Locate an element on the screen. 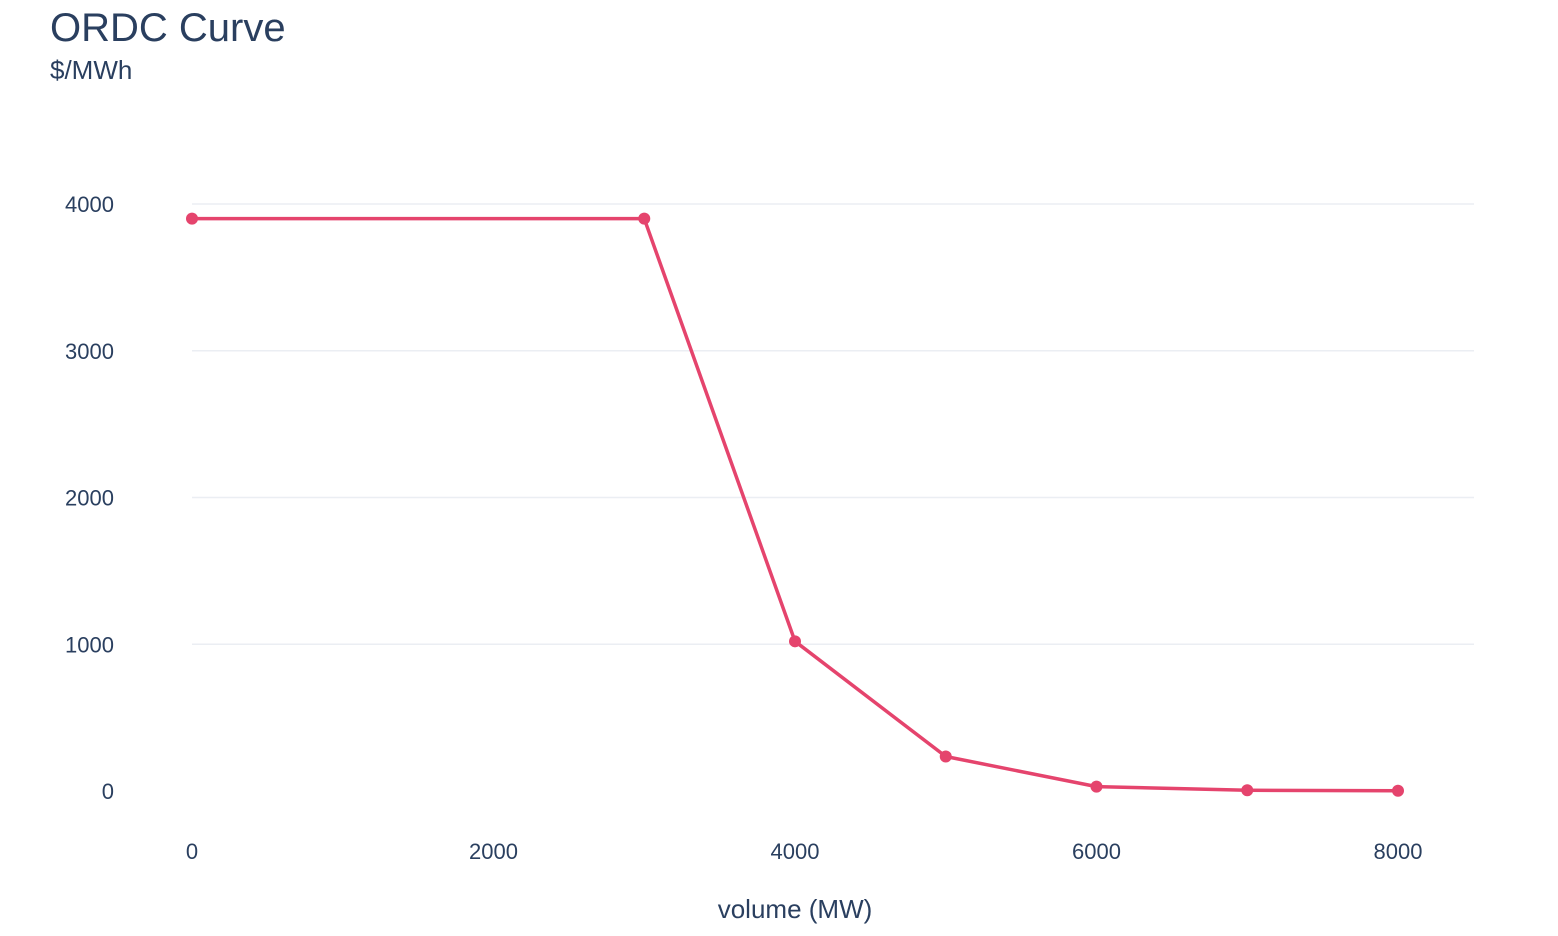 Image resolution: width=1558 pixels, height=936 pixels. chart-subtitle: $/MWh is located at coordinates (91, 70).